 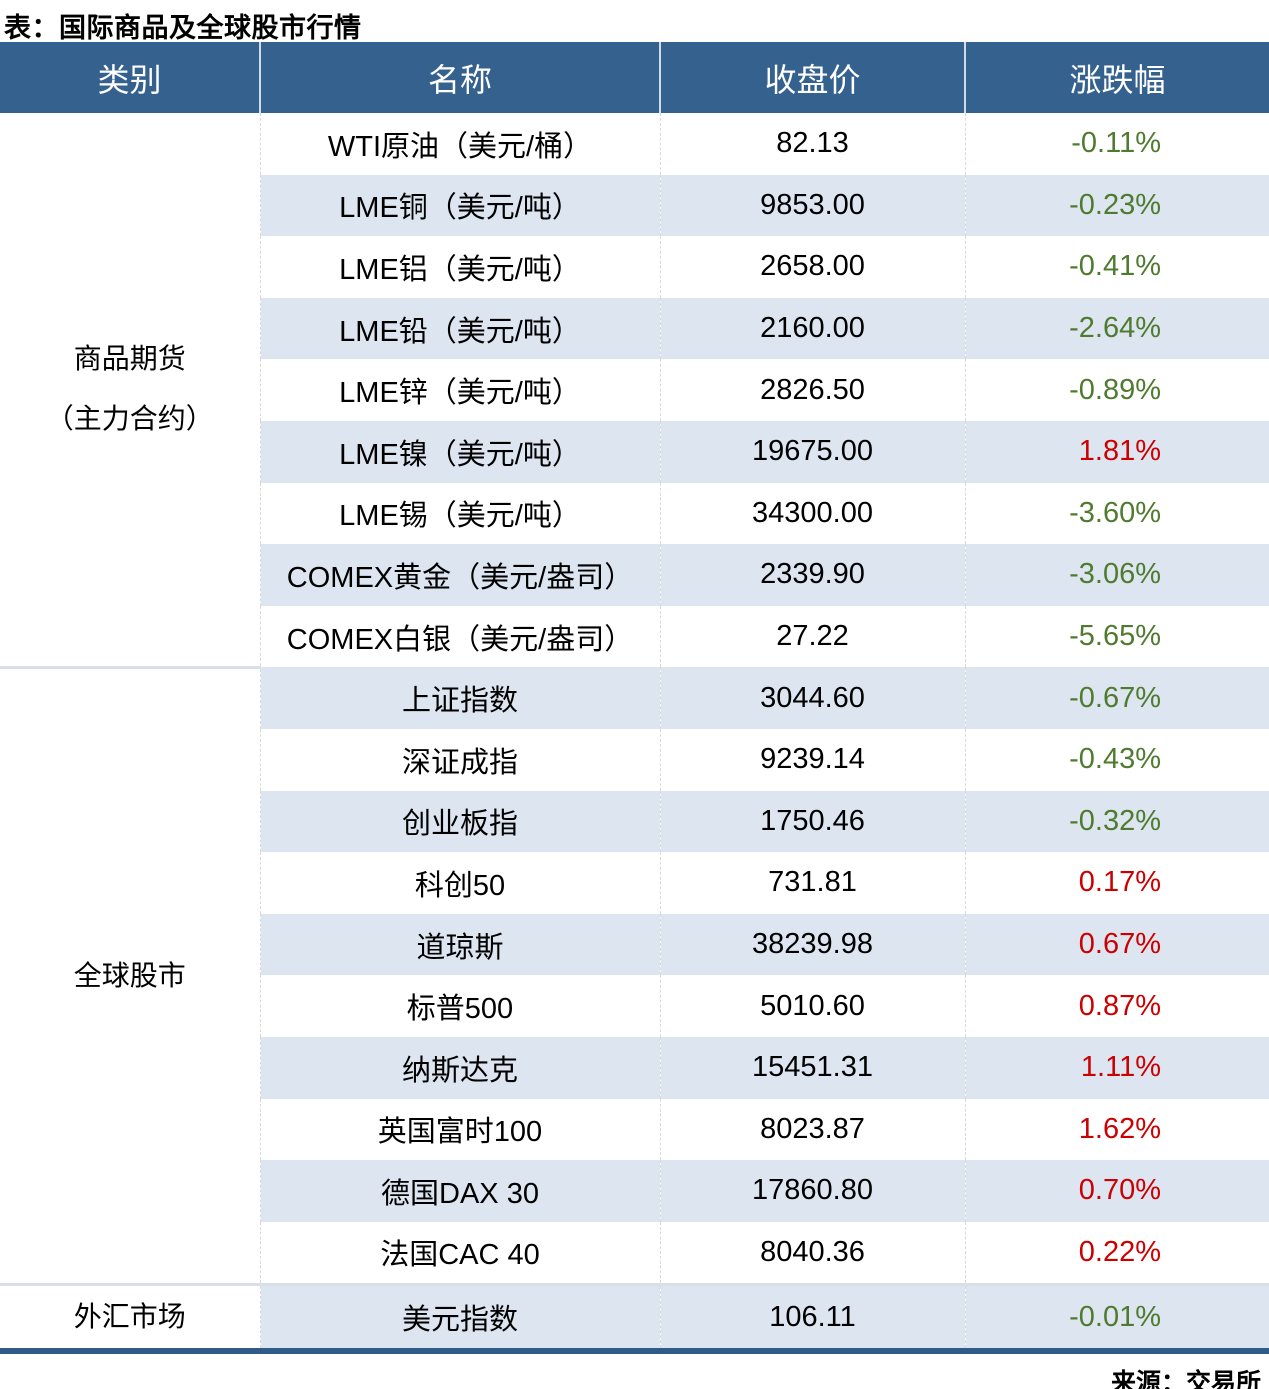 I want to click on change-percent-cell: -3.06%, so click(x=1116, y=575).